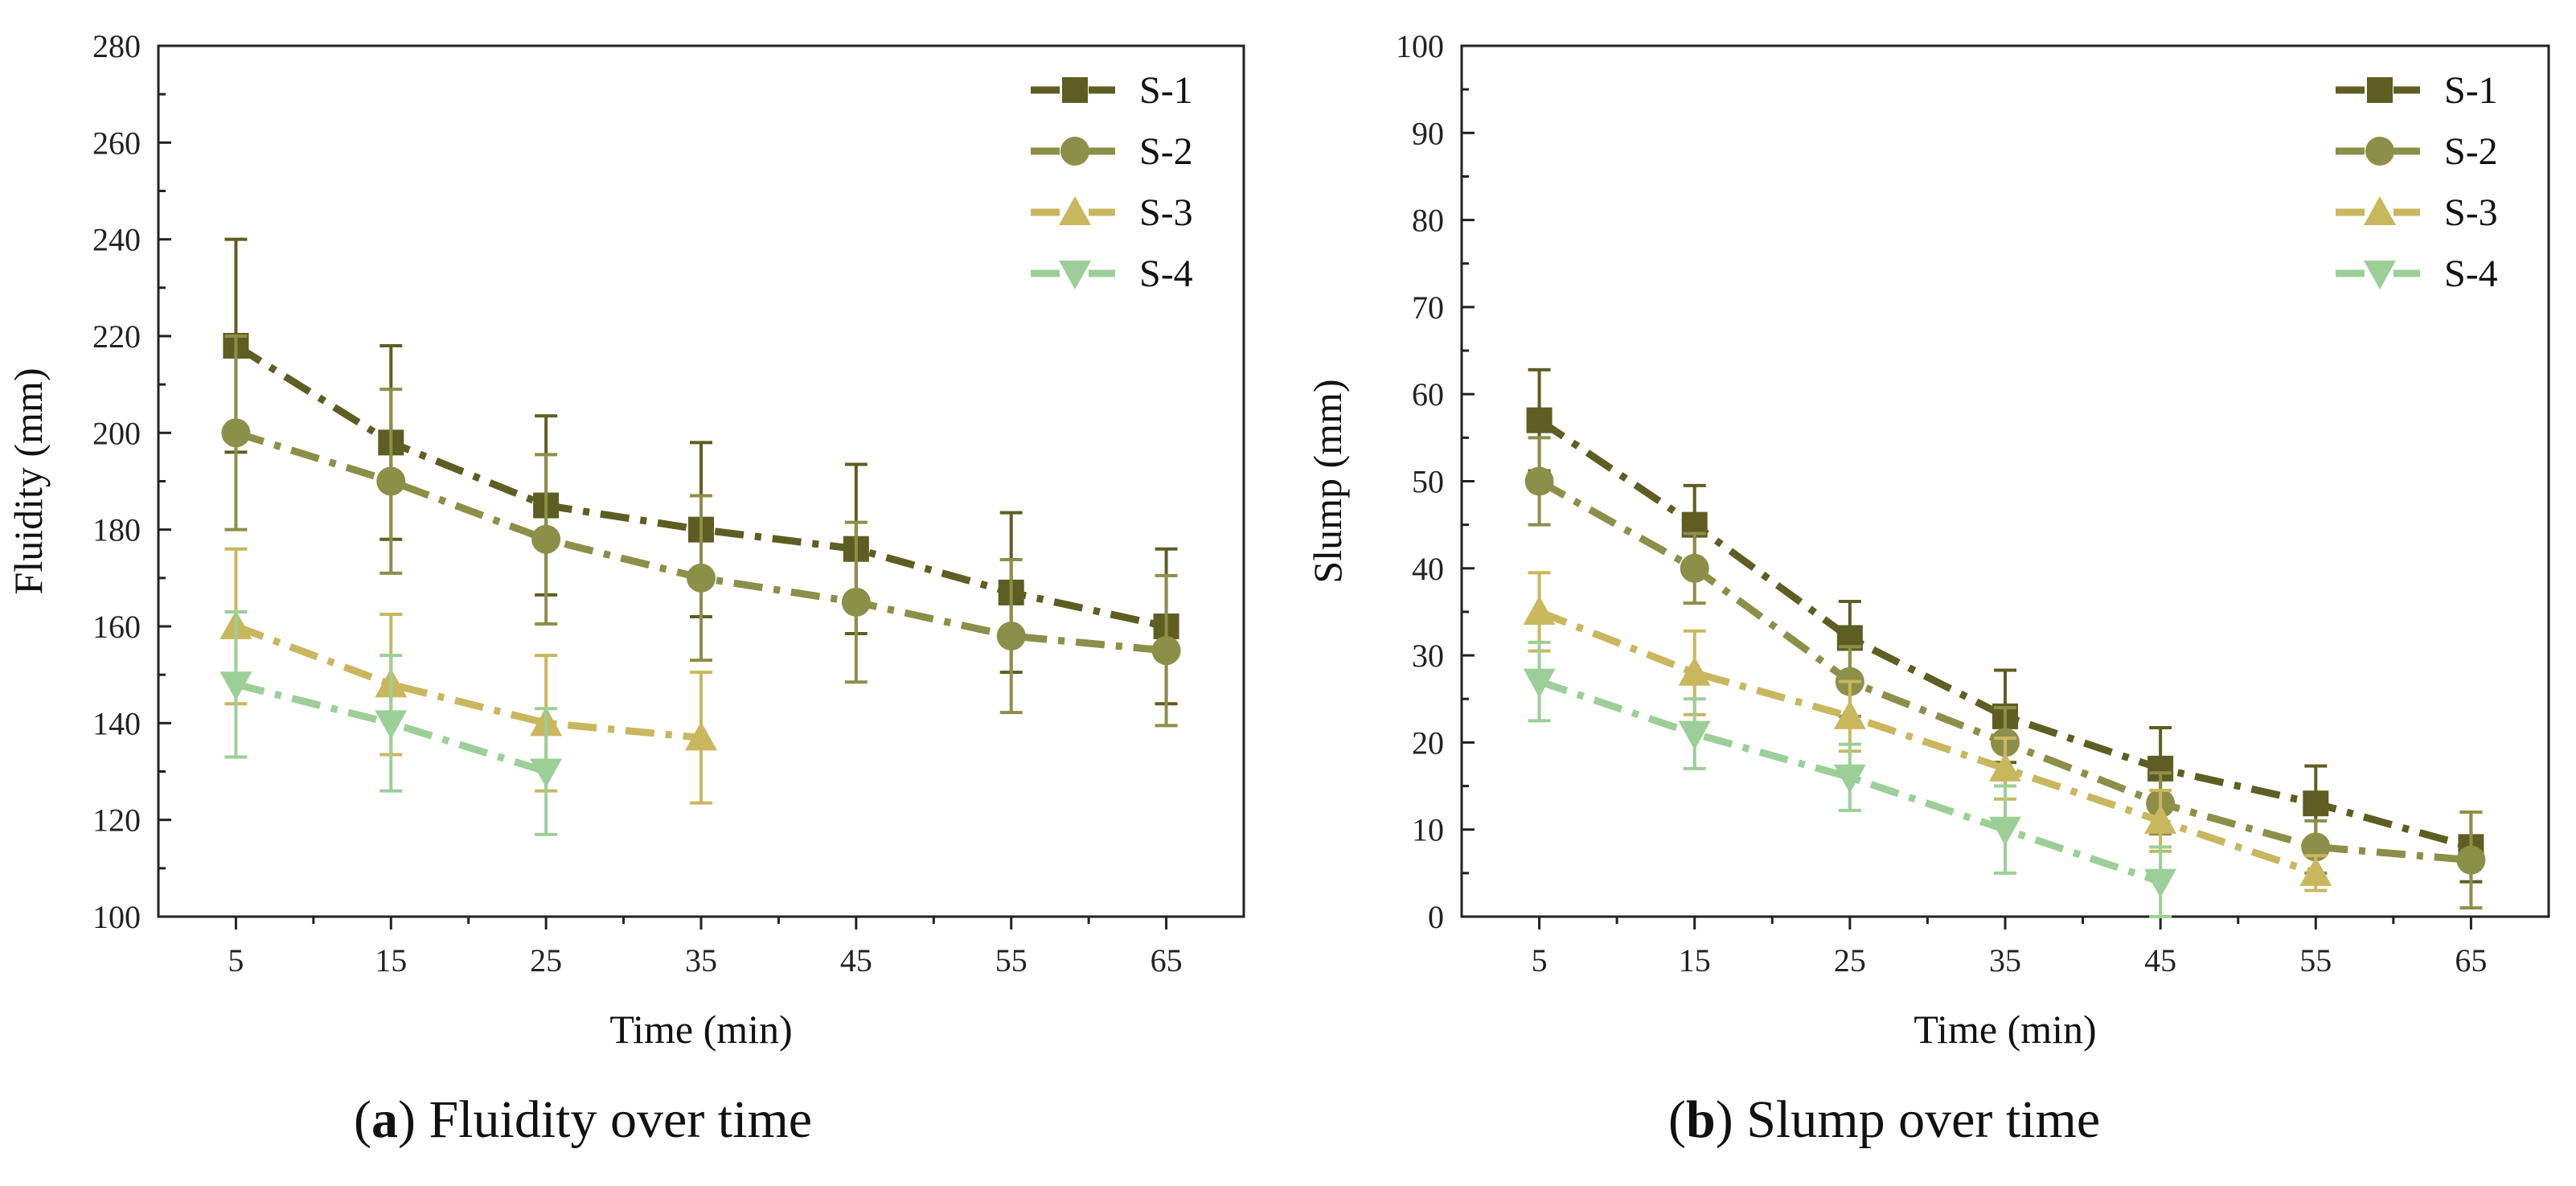 This screenshot has width=2576, height=1186. What do you see at coordinates (117, 46) in the screenshot?
I see `y-tick-label: 280` at bounding box center [117, 46].